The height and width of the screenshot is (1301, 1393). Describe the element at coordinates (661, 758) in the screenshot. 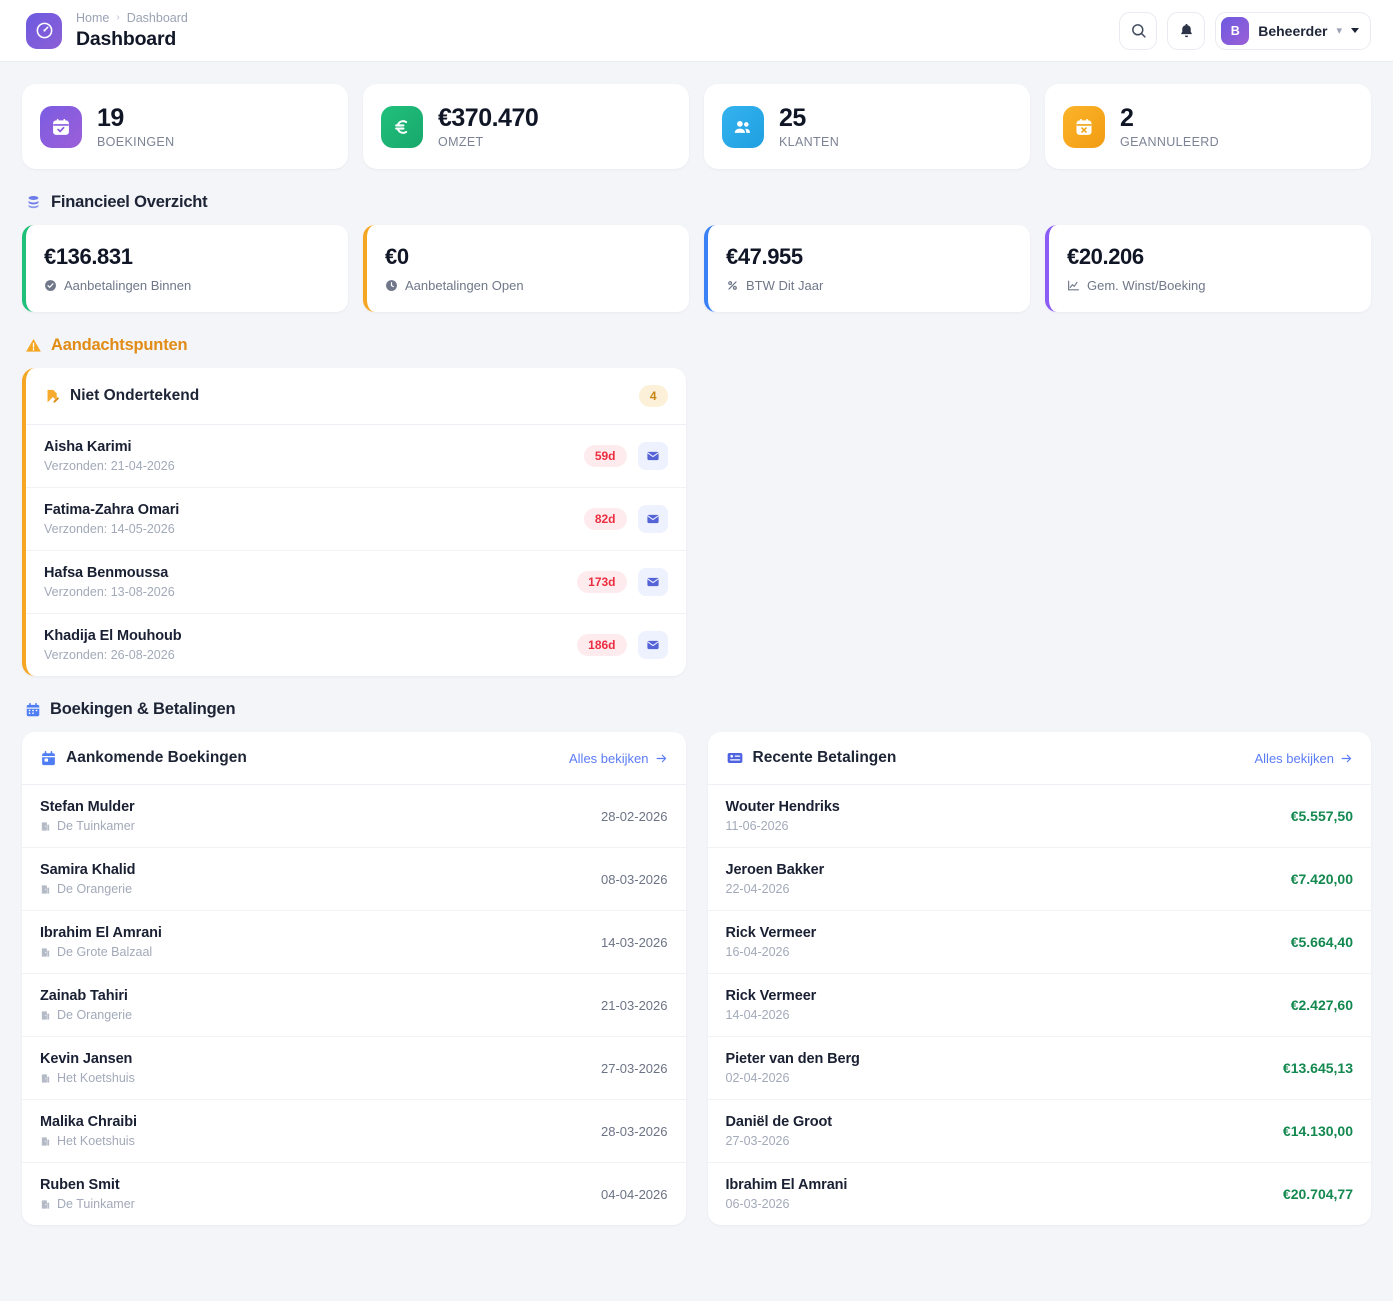

I see `arrow-right-icon` at that location.